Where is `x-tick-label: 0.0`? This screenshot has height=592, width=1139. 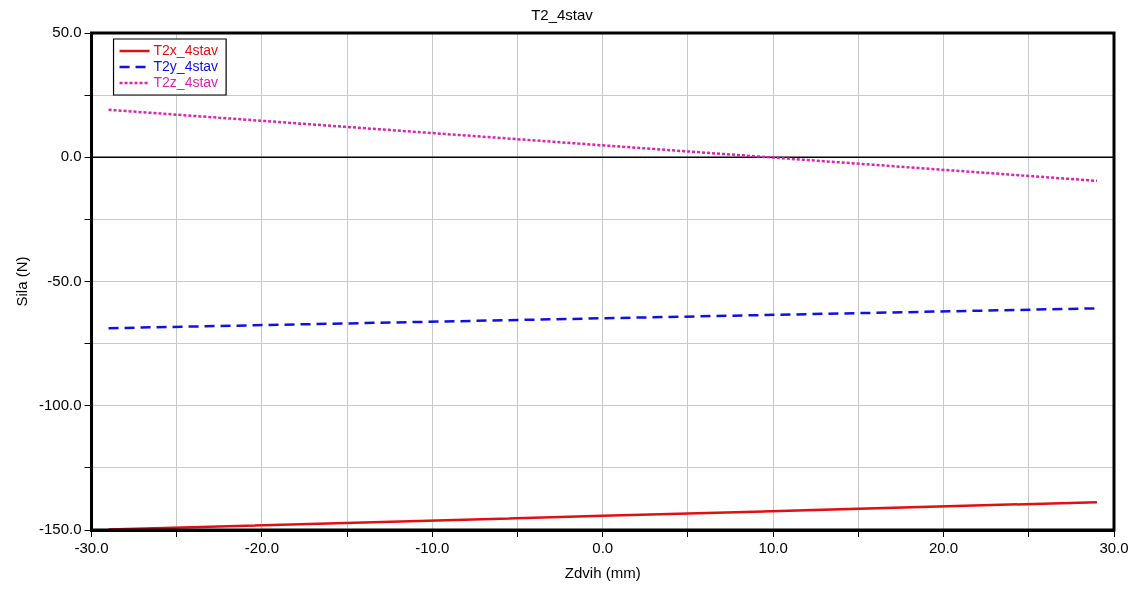 x-tick-label: 0.0 is located at coordinates (603, 548).